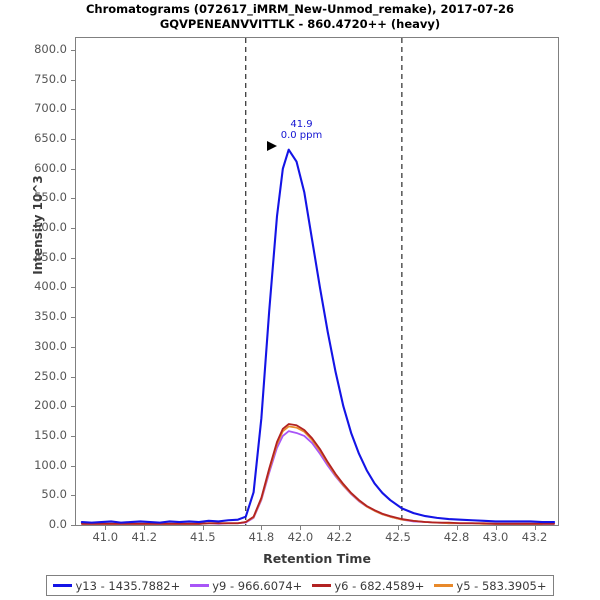 Image resolution: width=600 pixels, height=600 pixels. Describe the element at coordinates (456, 537) in the screenshot. I see `x-tick-label: 42.8` at that location.